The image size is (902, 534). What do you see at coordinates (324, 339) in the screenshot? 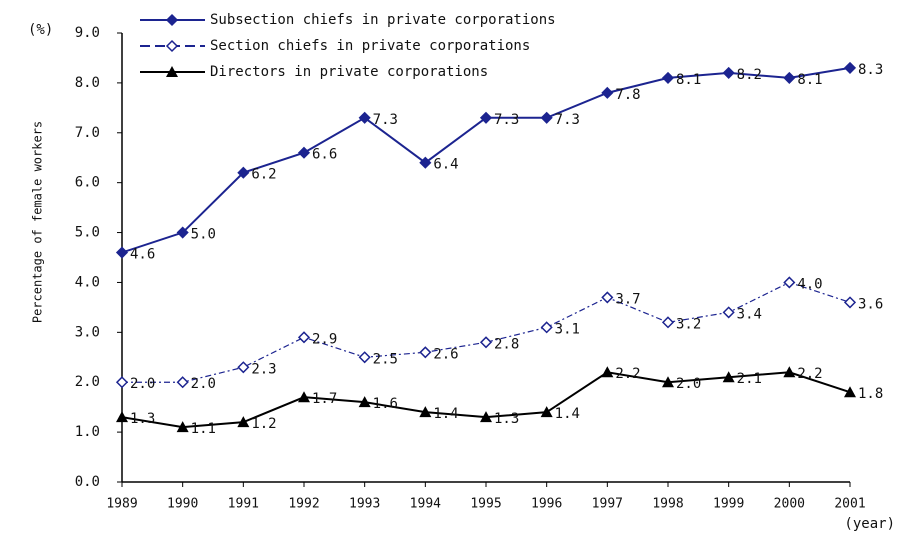
I see `data-label: 2.9` at bounding box center [324, 339].